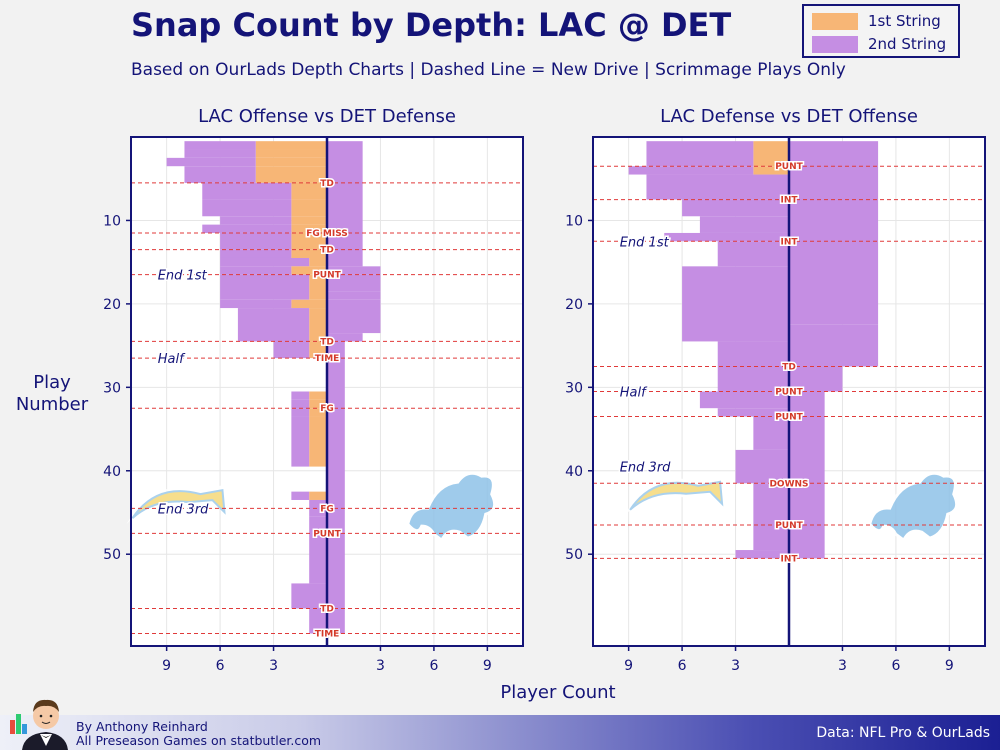 This screenshot has height=750, width=1000. I want to click on chargers-logo-bolt-icon-offense, so click(178, 503).